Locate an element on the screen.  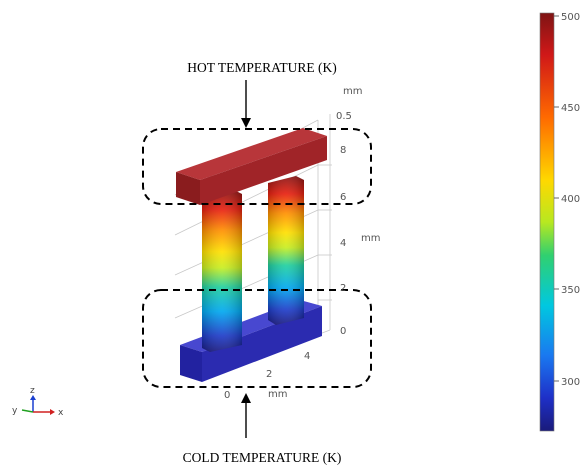
cold-region-box is located at coordinates (257, 338).